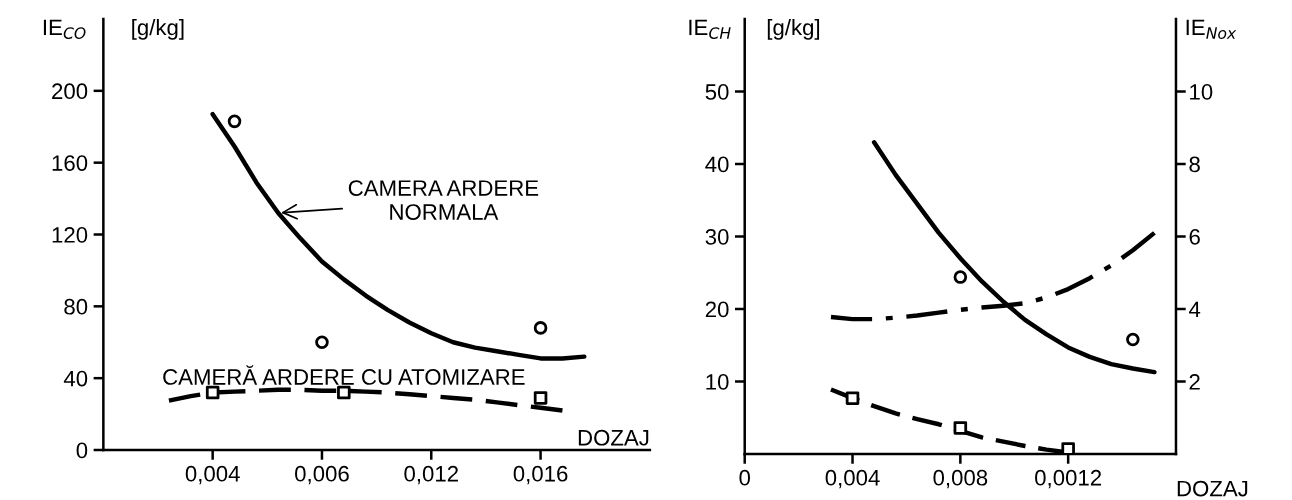  I want to click on y-tick-label: 120, so click(70, 235).